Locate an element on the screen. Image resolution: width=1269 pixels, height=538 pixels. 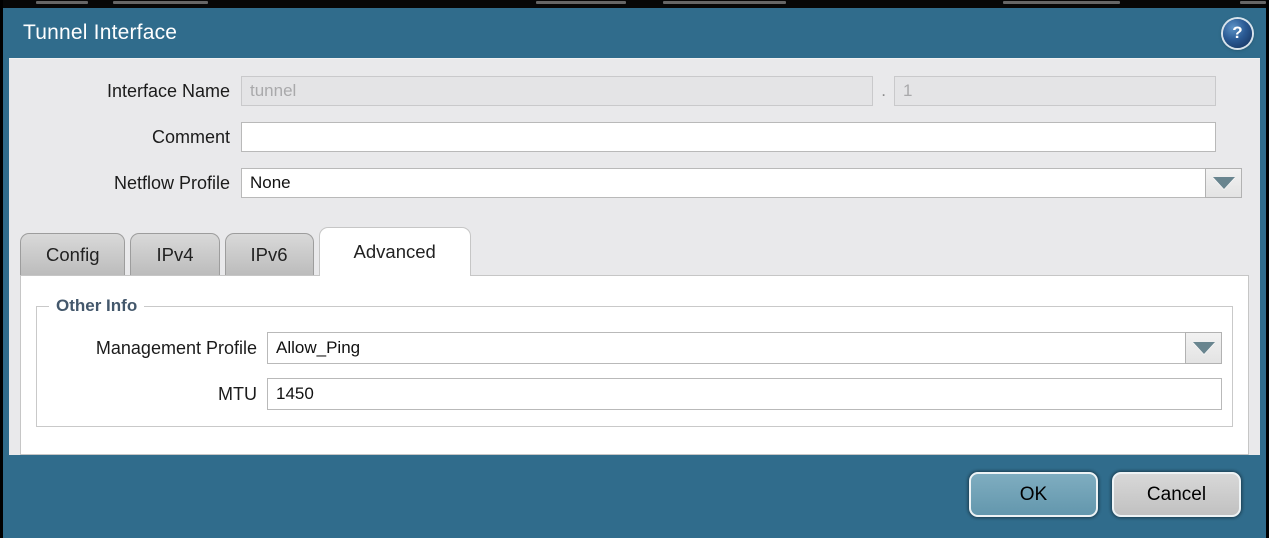
netflow-profile-dropdown-button is located at coordinates (1223, 183).